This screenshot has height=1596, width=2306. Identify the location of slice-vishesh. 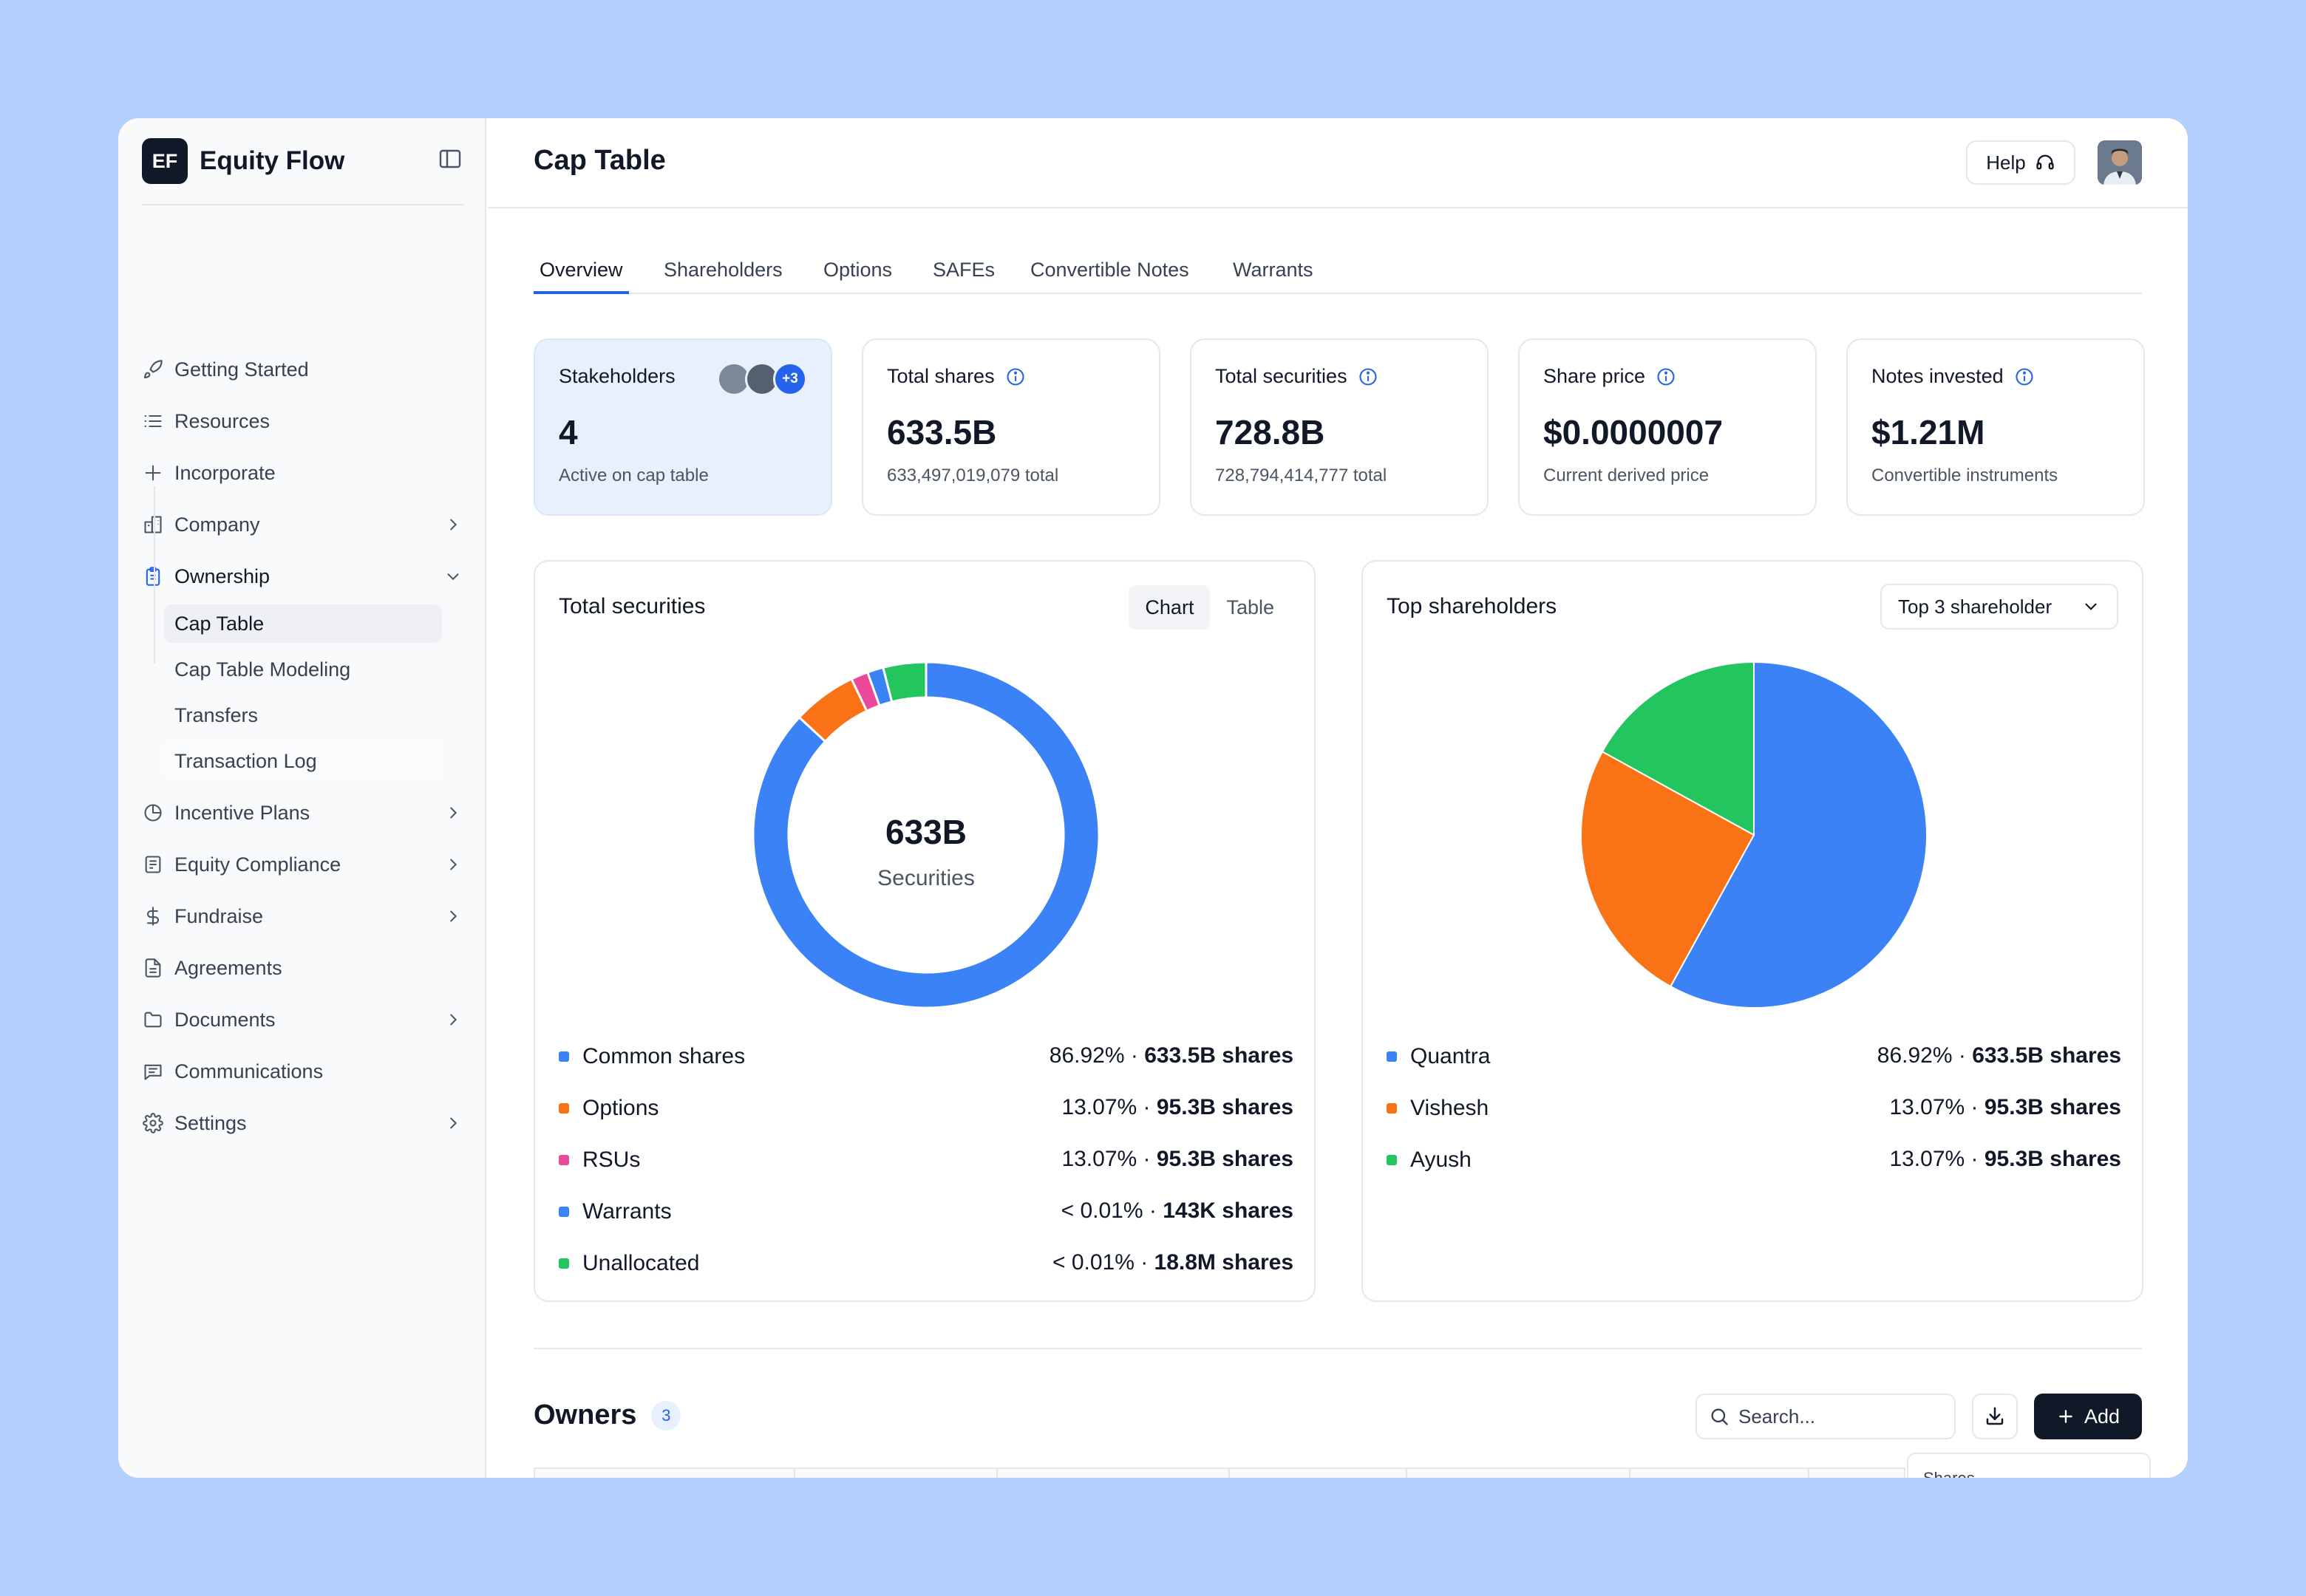
(1667, 869).